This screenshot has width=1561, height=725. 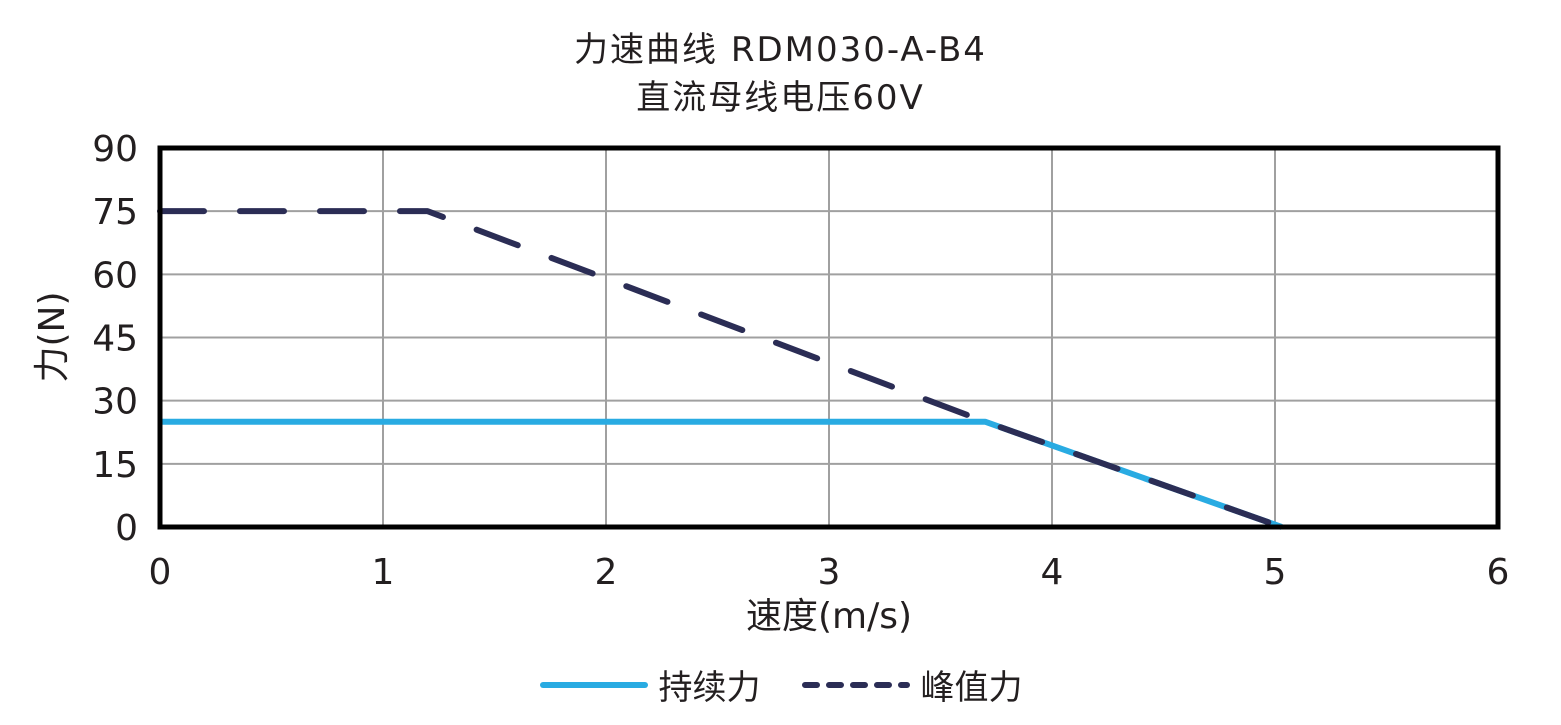 I want to click on y-tick-label: 30, so click(x=115, y=402).